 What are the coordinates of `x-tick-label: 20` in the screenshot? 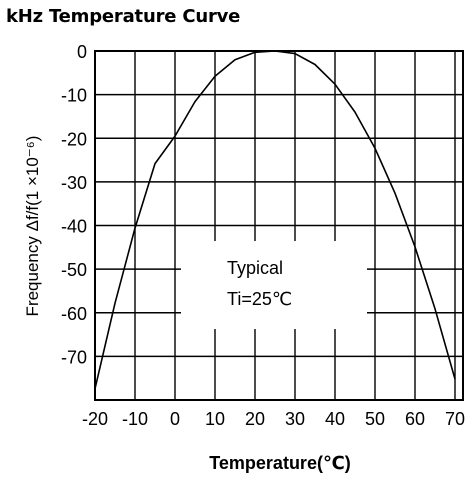 It's located at (255, 419).